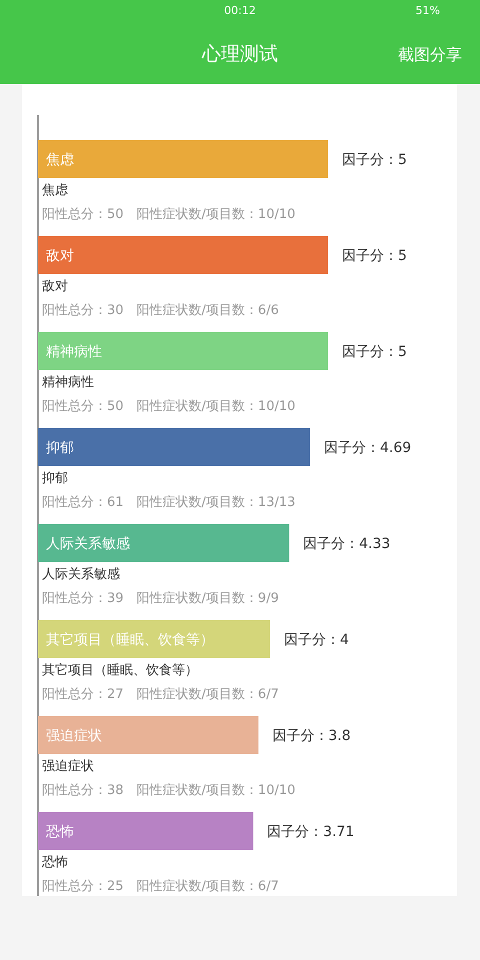  I want to click on y-tick-label: 强迫症状, so click(74, 736).